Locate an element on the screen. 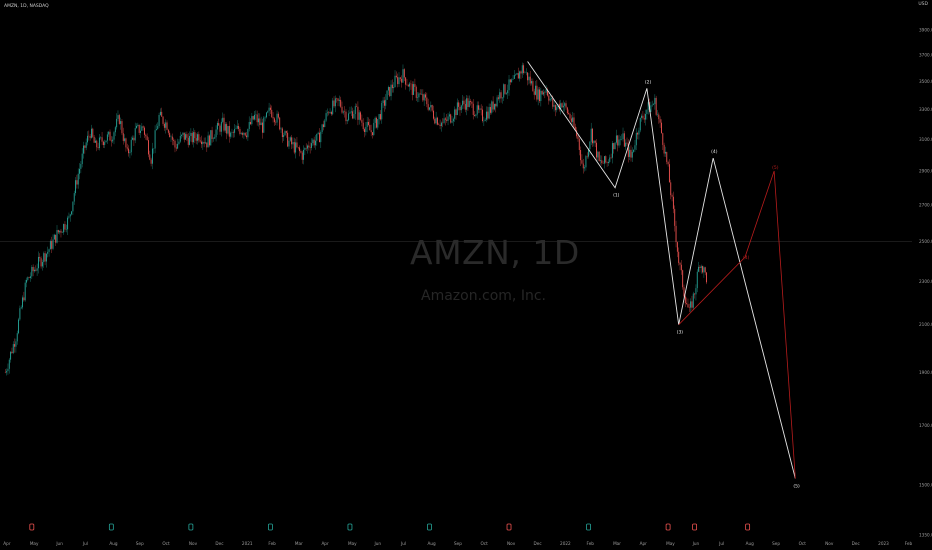 The image size is (932, 550). x-tick-label: May is located at coordinates (34, 543).